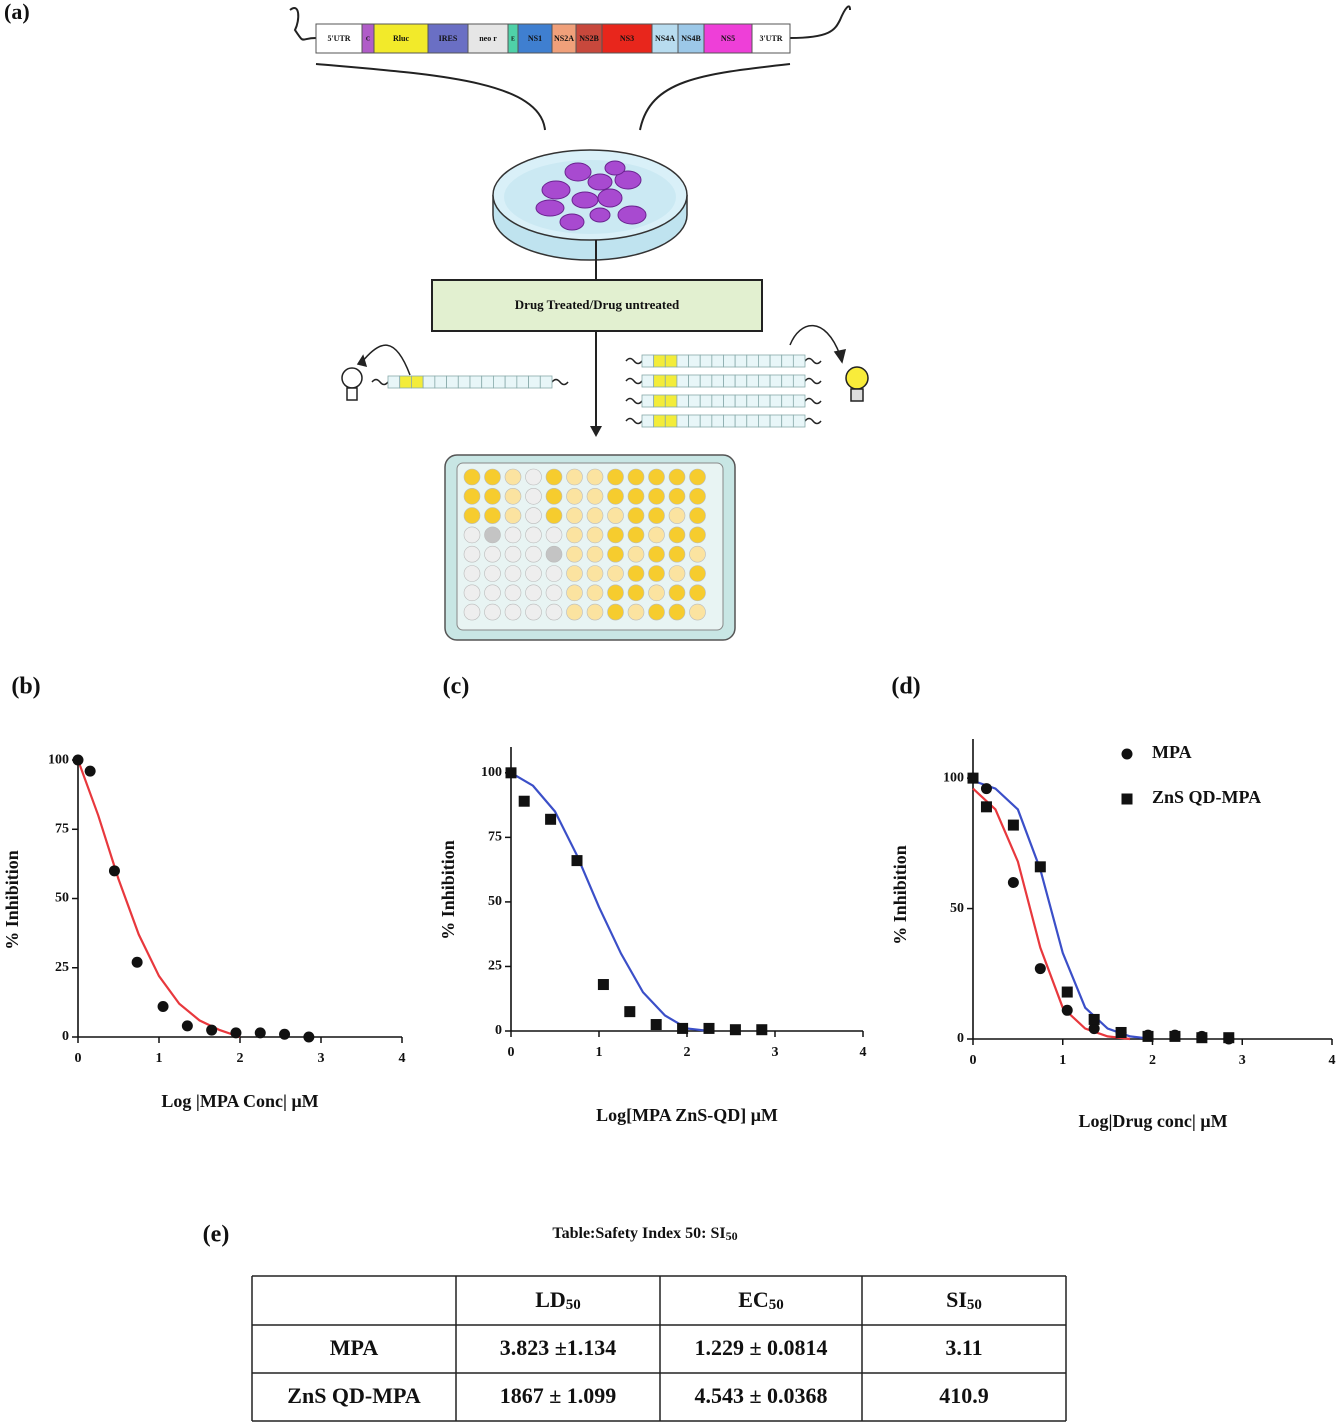 The height and width of the screenshot is (1425, 1341). Describe the element at coordinates (402, 1058) in the screenshot. I see `x-tick-label: 4` at that location.